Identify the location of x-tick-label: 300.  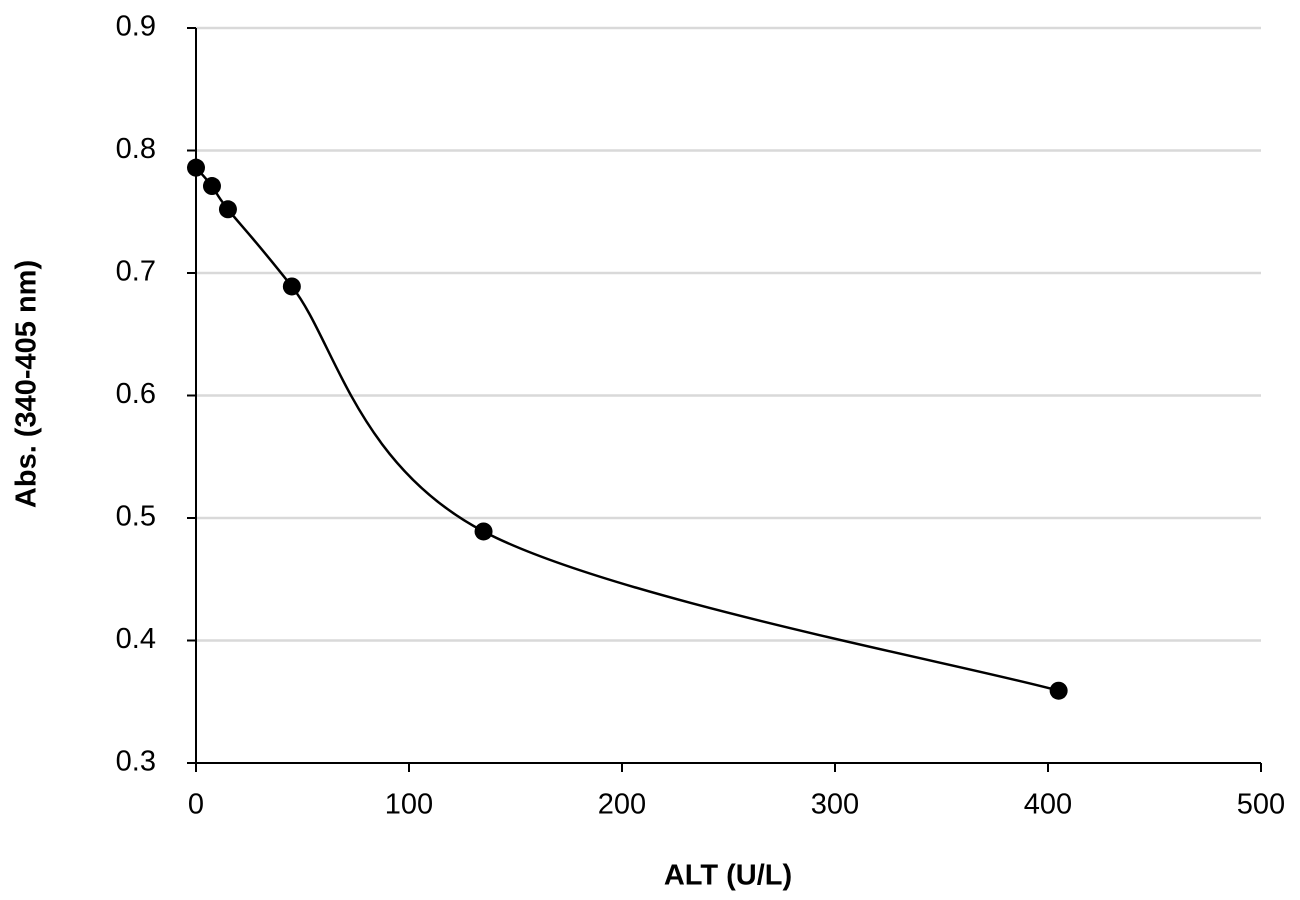
(835, 805).